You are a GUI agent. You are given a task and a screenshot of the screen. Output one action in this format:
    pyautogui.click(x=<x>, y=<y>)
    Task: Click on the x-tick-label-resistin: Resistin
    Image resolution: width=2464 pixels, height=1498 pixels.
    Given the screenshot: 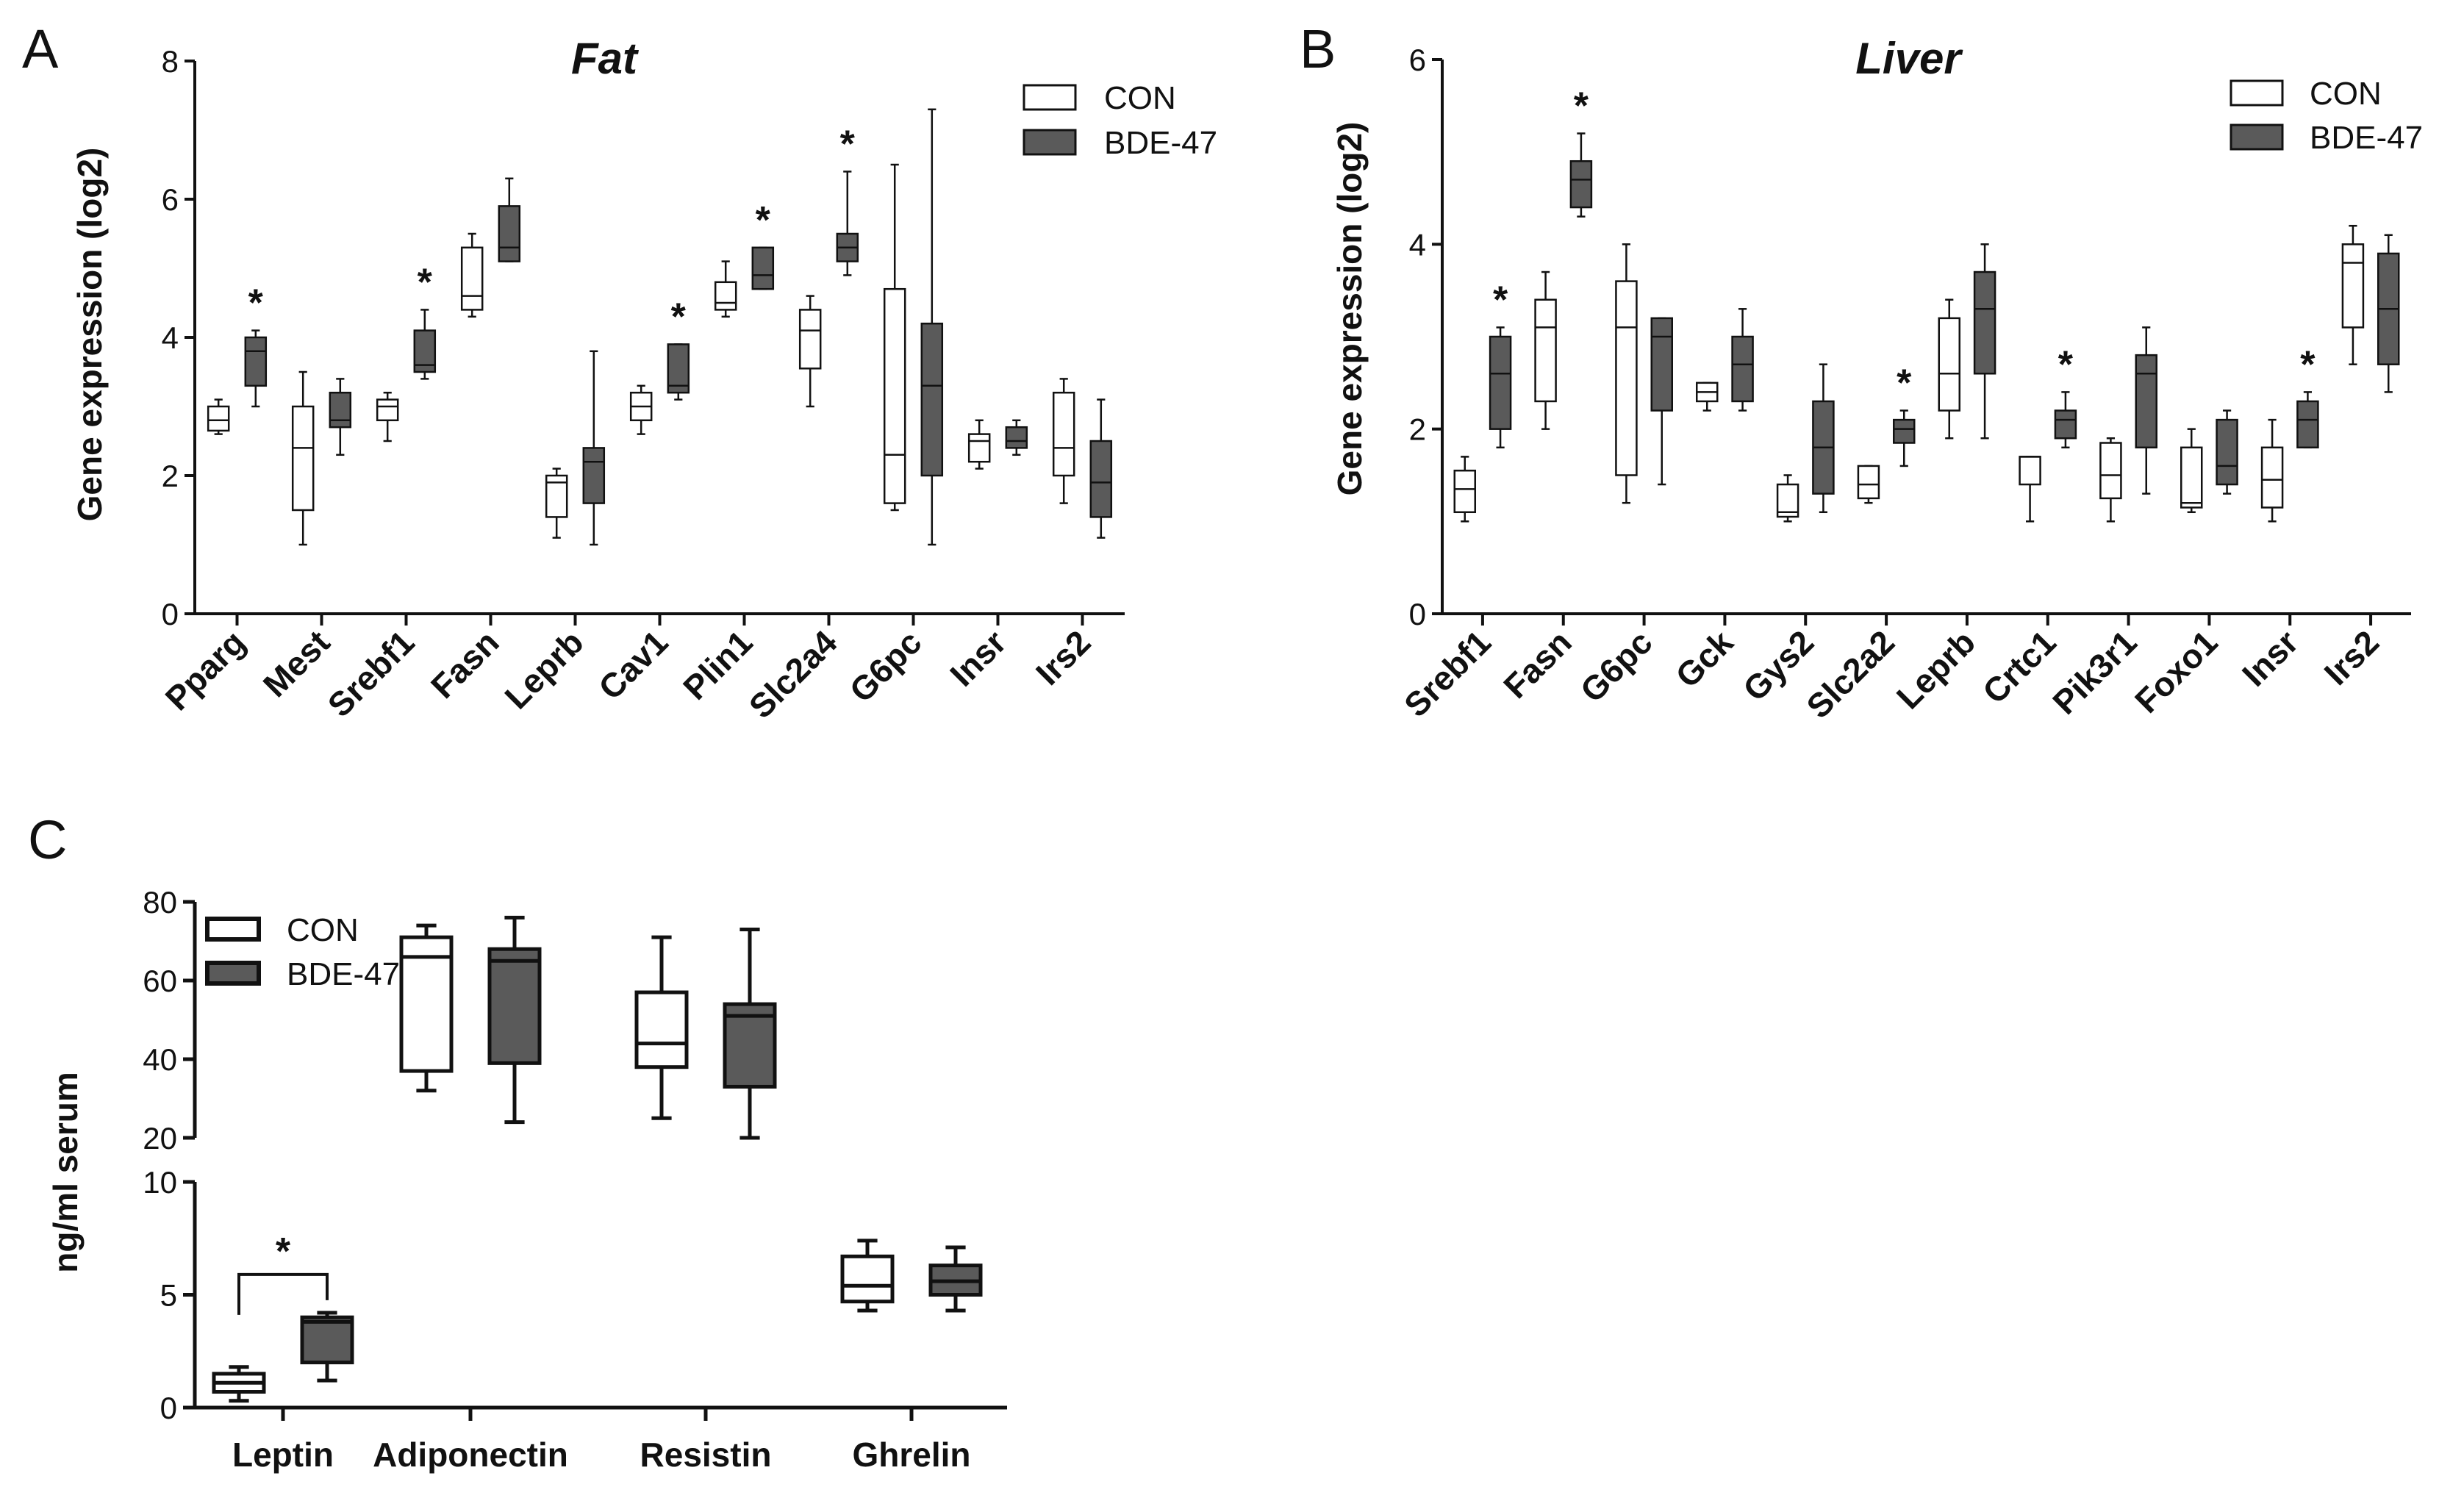 What is the action you would take?
    pyautogui.click(x=706, y=1455)
    